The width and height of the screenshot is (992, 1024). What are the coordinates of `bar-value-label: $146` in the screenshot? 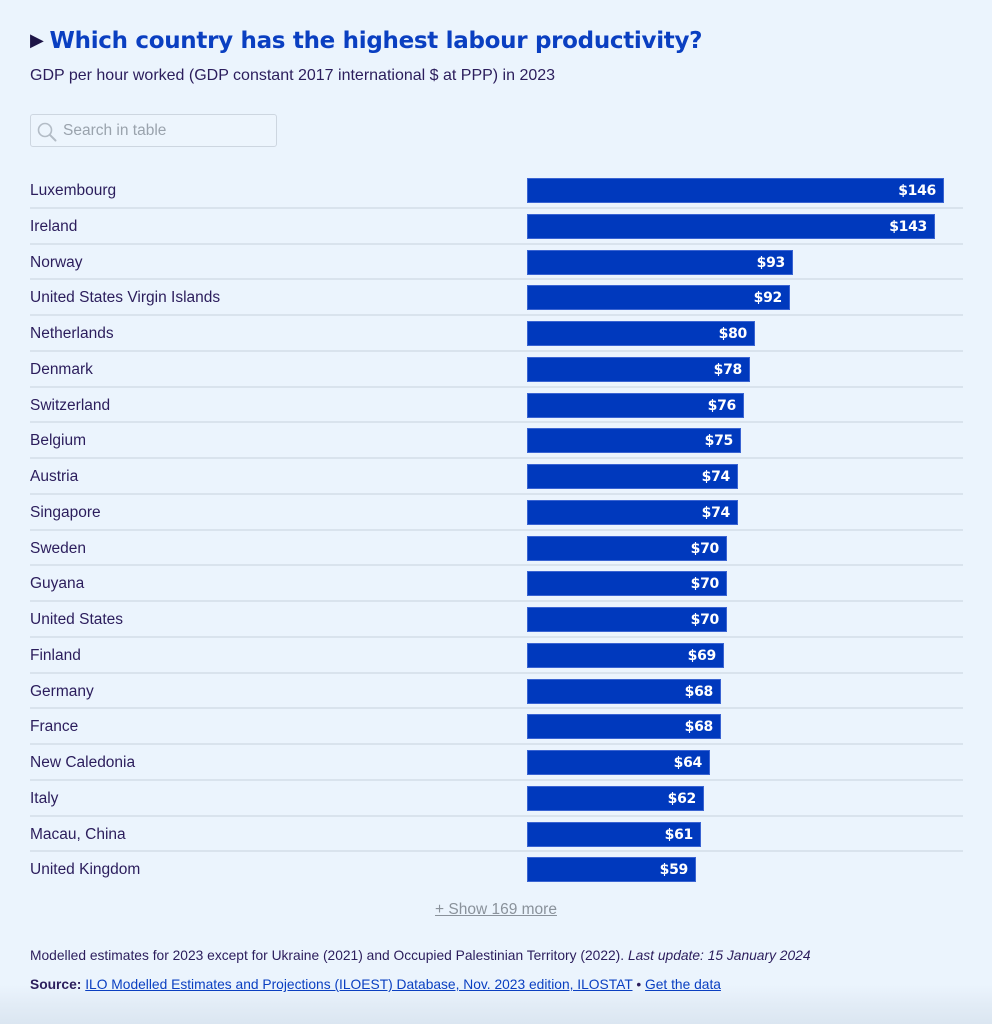 It's located at (917, 191).